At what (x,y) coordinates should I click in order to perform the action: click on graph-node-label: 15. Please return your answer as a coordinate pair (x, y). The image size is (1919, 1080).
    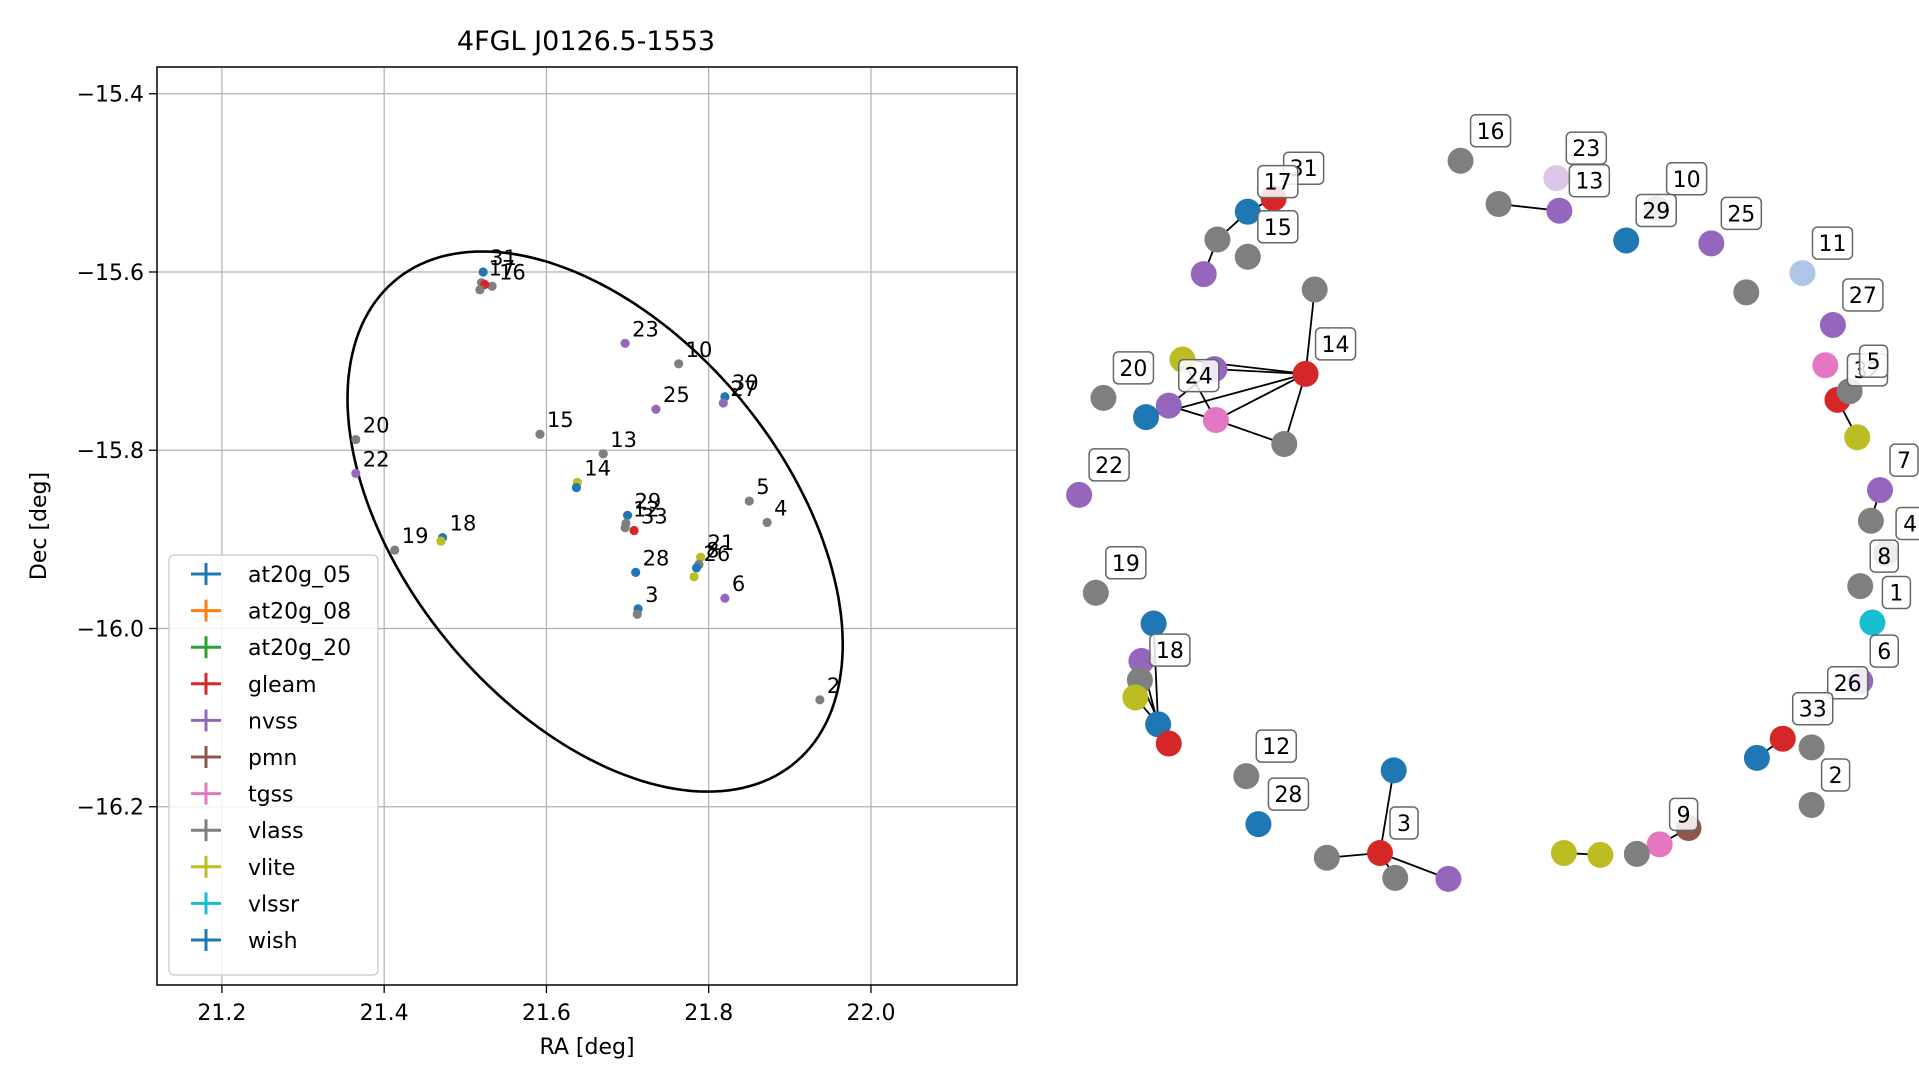
    Looking at the image, I should click on (1278, 227).